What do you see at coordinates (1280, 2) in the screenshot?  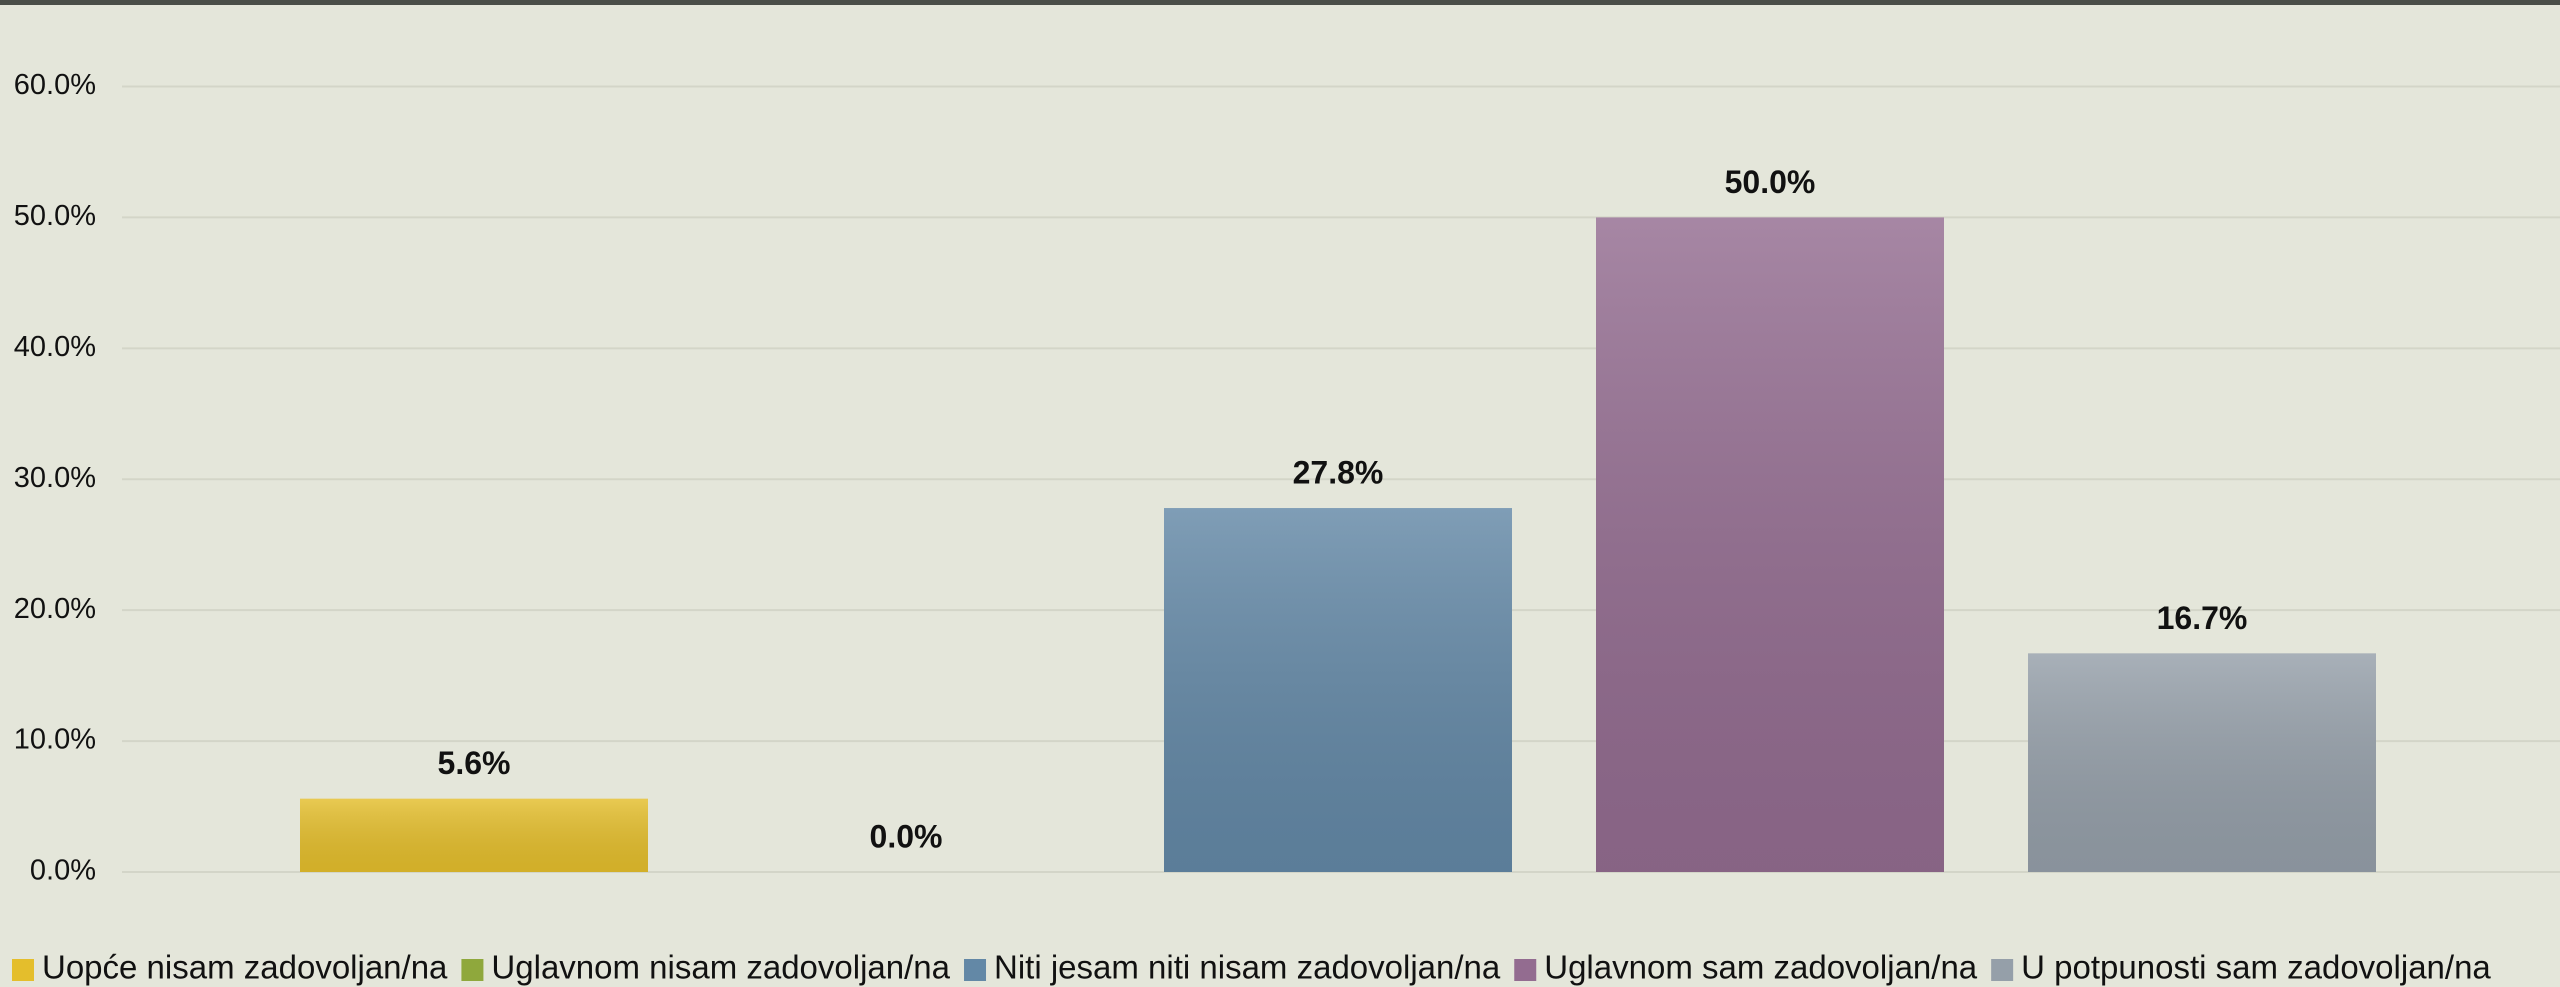 I see `top-band` at bounding box center [1280, 2].